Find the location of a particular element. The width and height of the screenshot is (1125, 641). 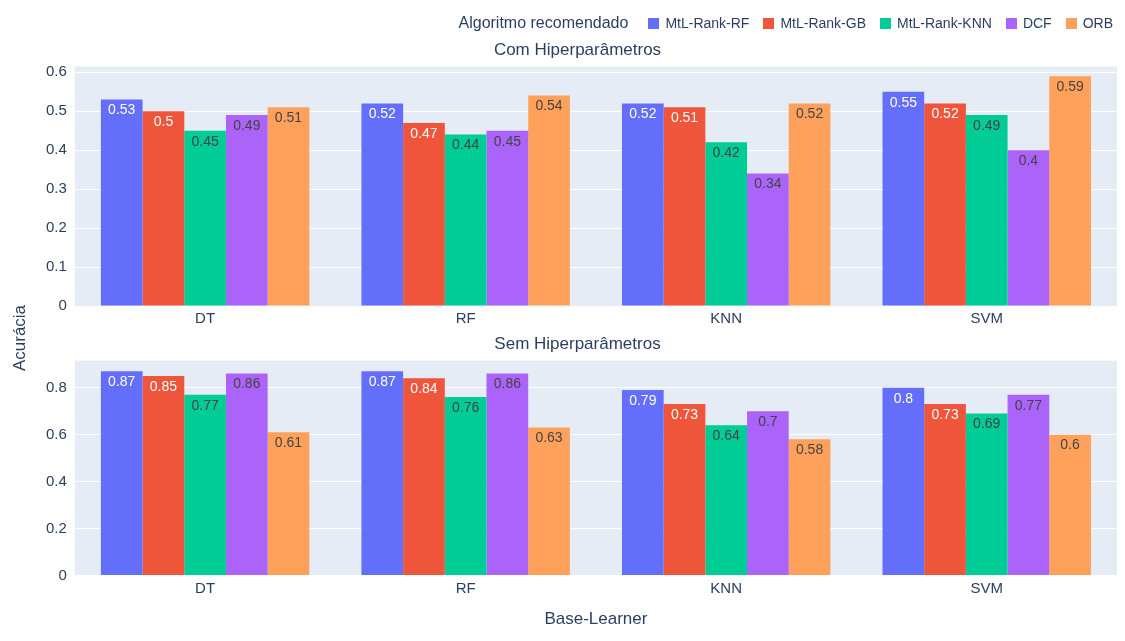

data-label: 0.54 is located at coordinates (549, 105).